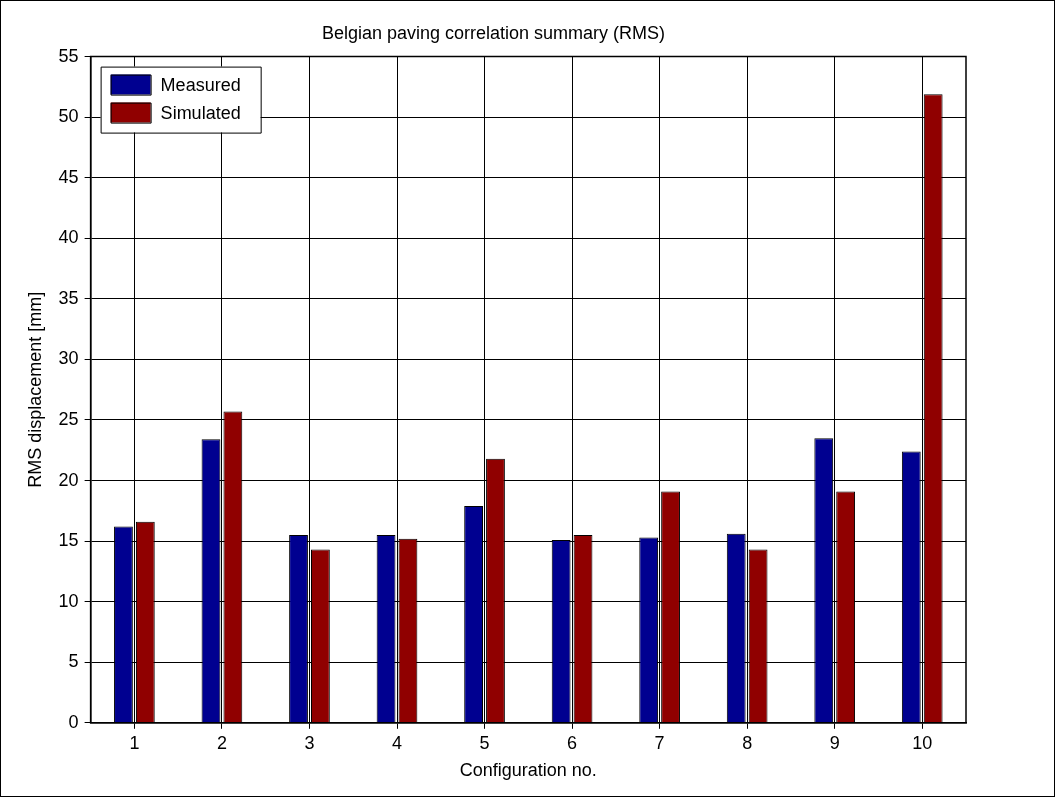  I want to click on chart-title: Belgian paving correlation summary (RMS), so click(493, 32).